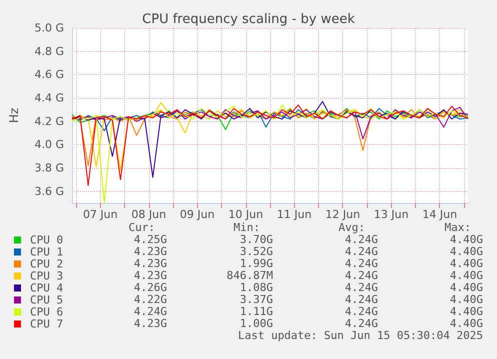 Image resolution: width=497 pixels, height=359 pixels. What do you see at coordinates (148, 214) in the screenshot?
I see `x-tick-label: 08 Jun` at bounding box center [148, 214].